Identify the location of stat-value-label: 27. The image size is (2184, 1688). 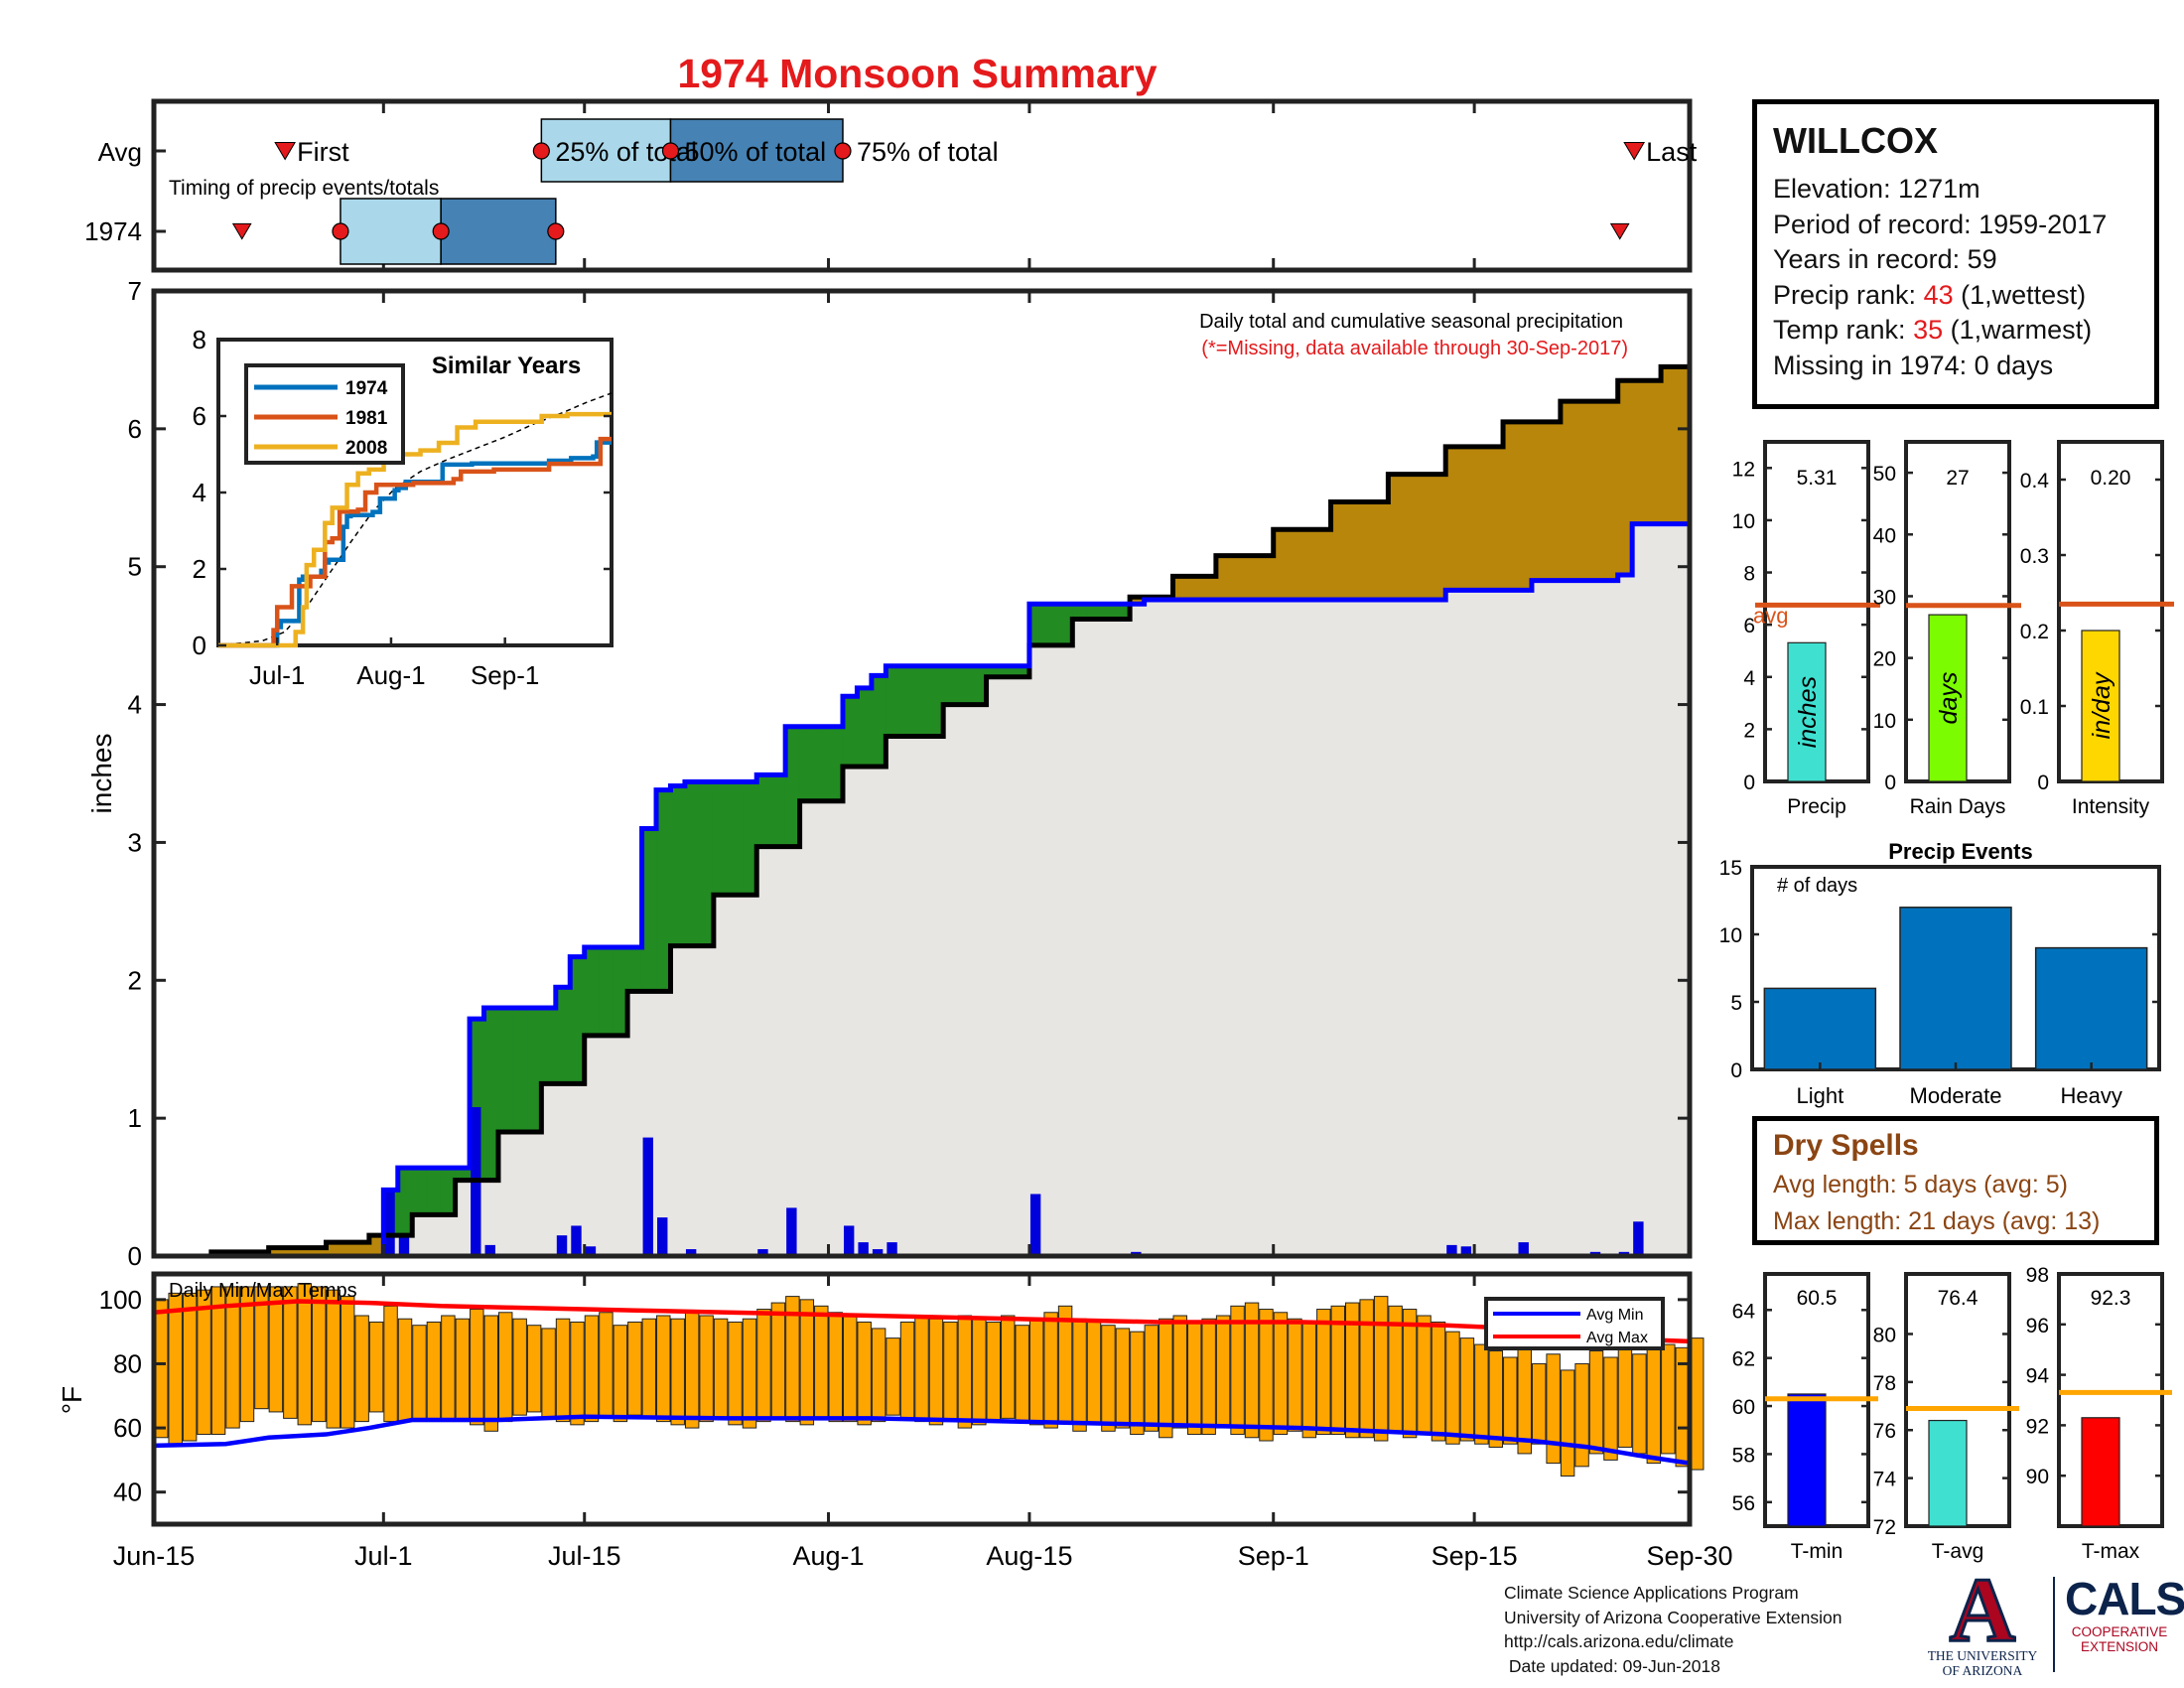
(1957, 478).